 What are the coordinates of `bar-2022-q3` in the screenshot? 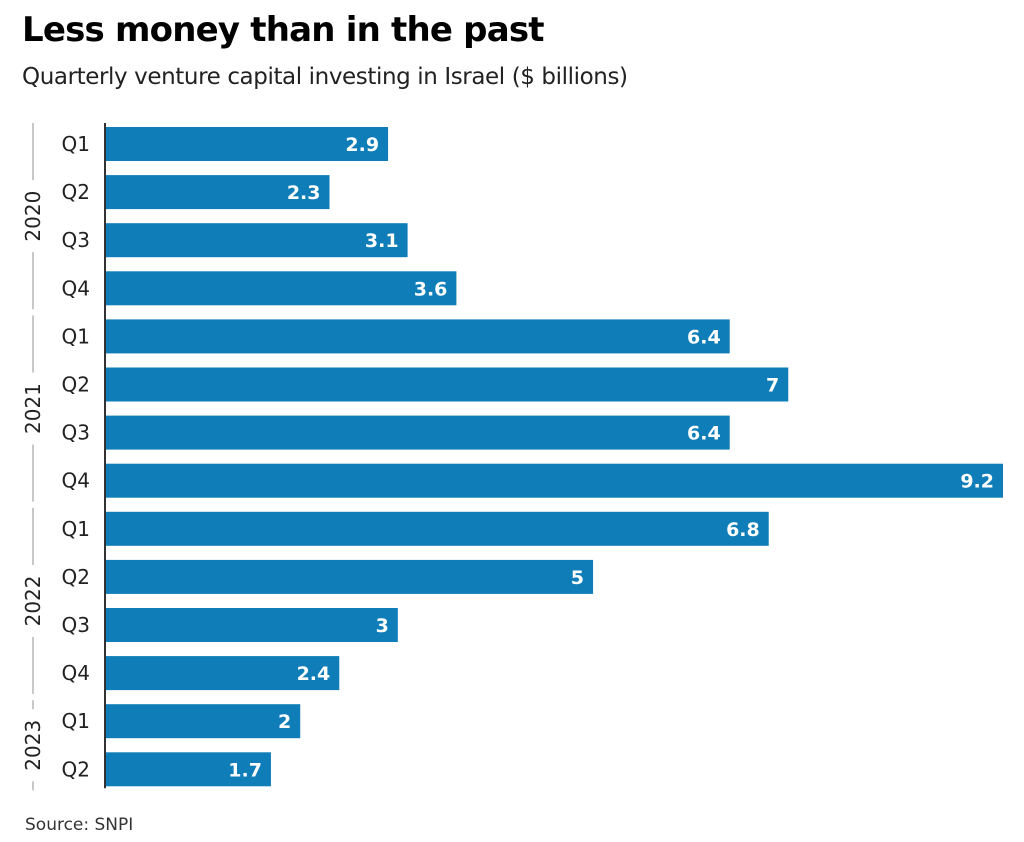 It's located at (251, 625).